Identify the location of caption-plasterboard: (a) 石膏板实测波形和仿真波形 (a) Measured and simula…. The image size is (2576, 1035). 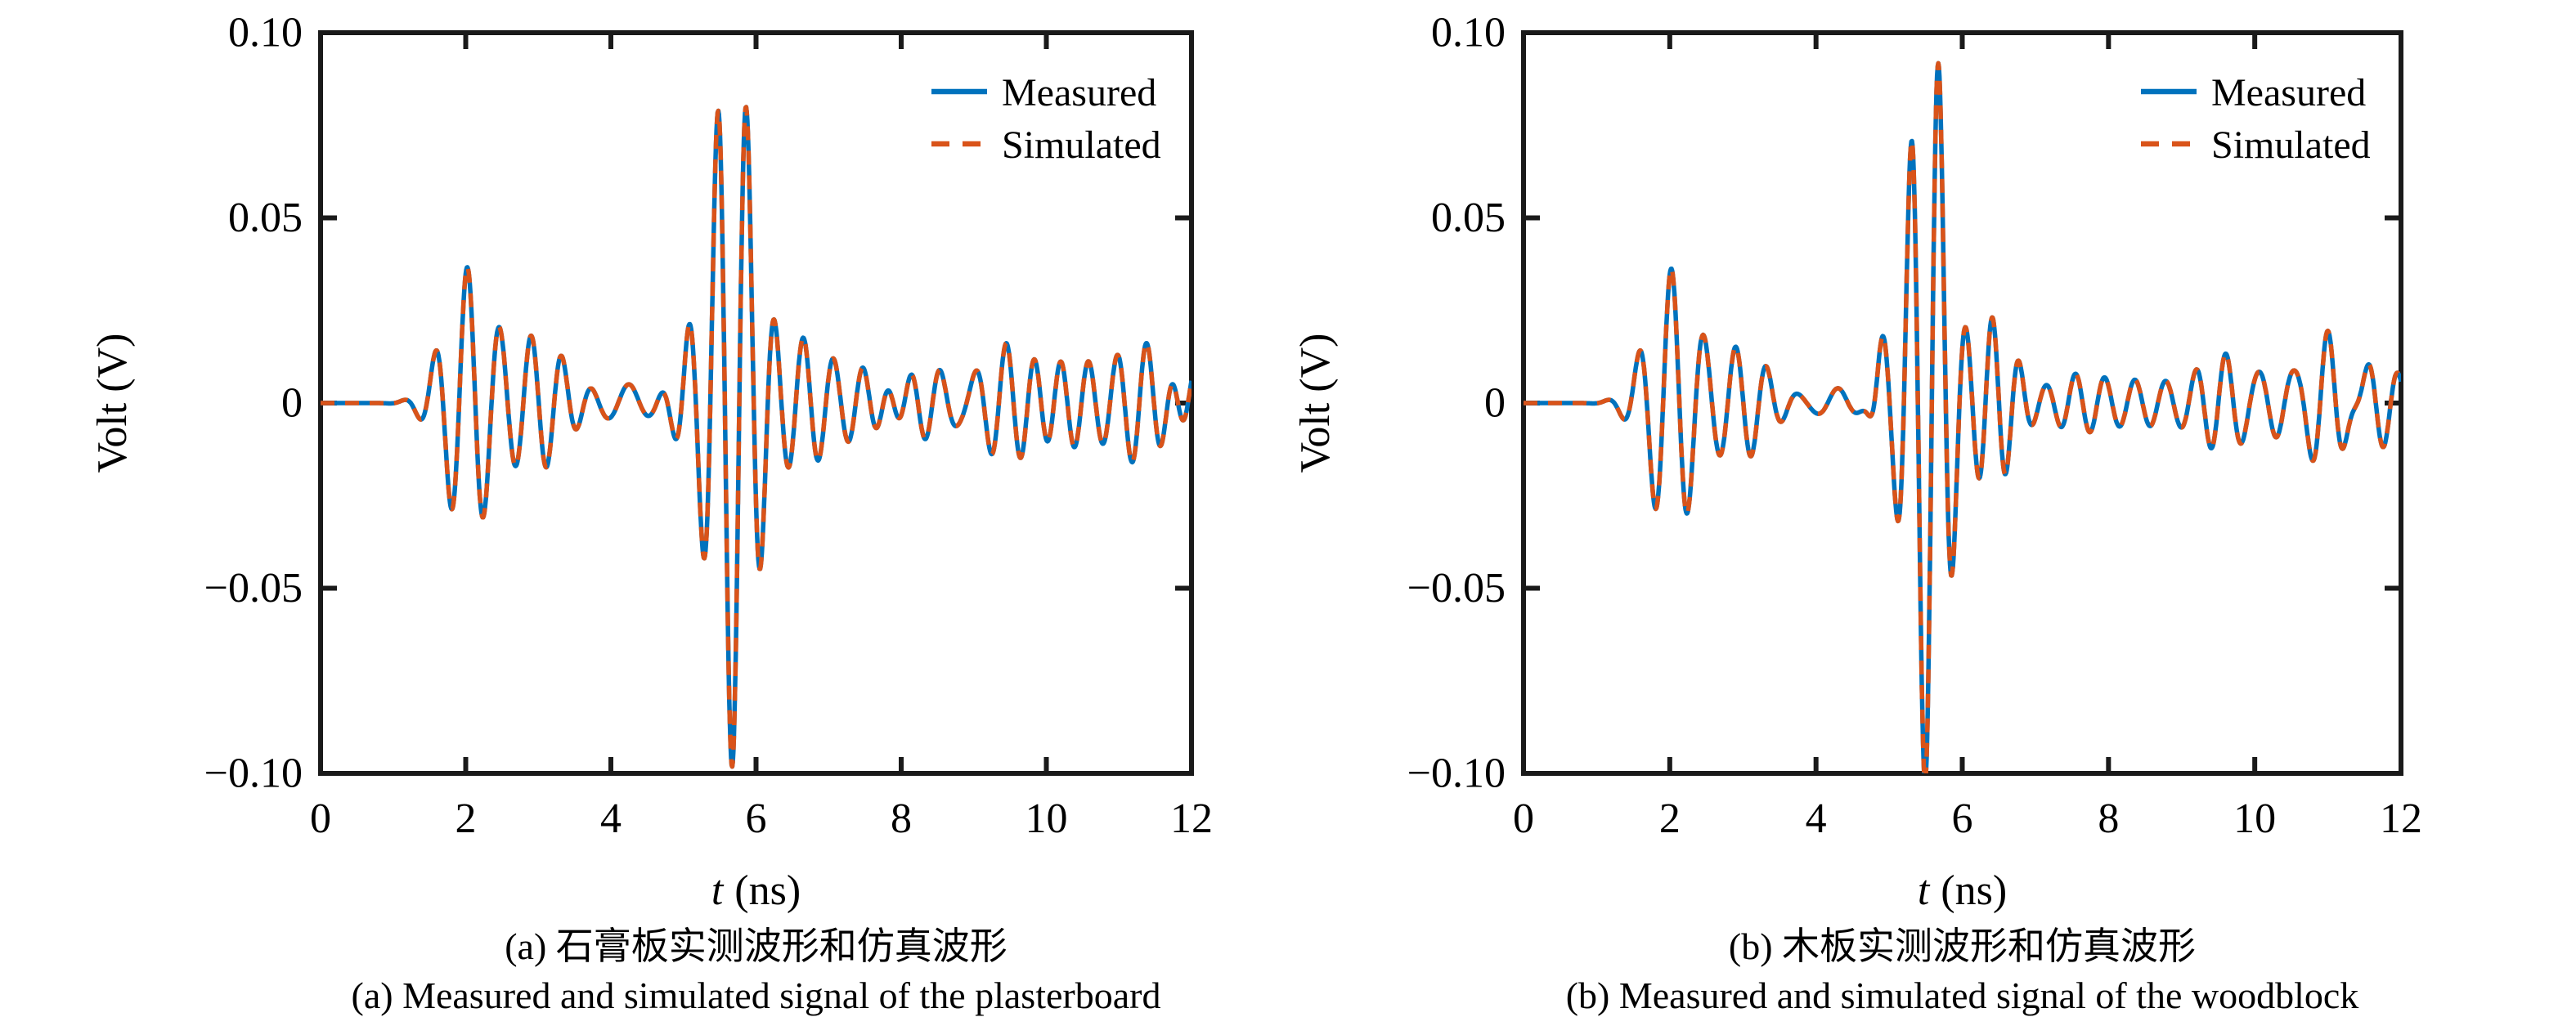
(757, 971).